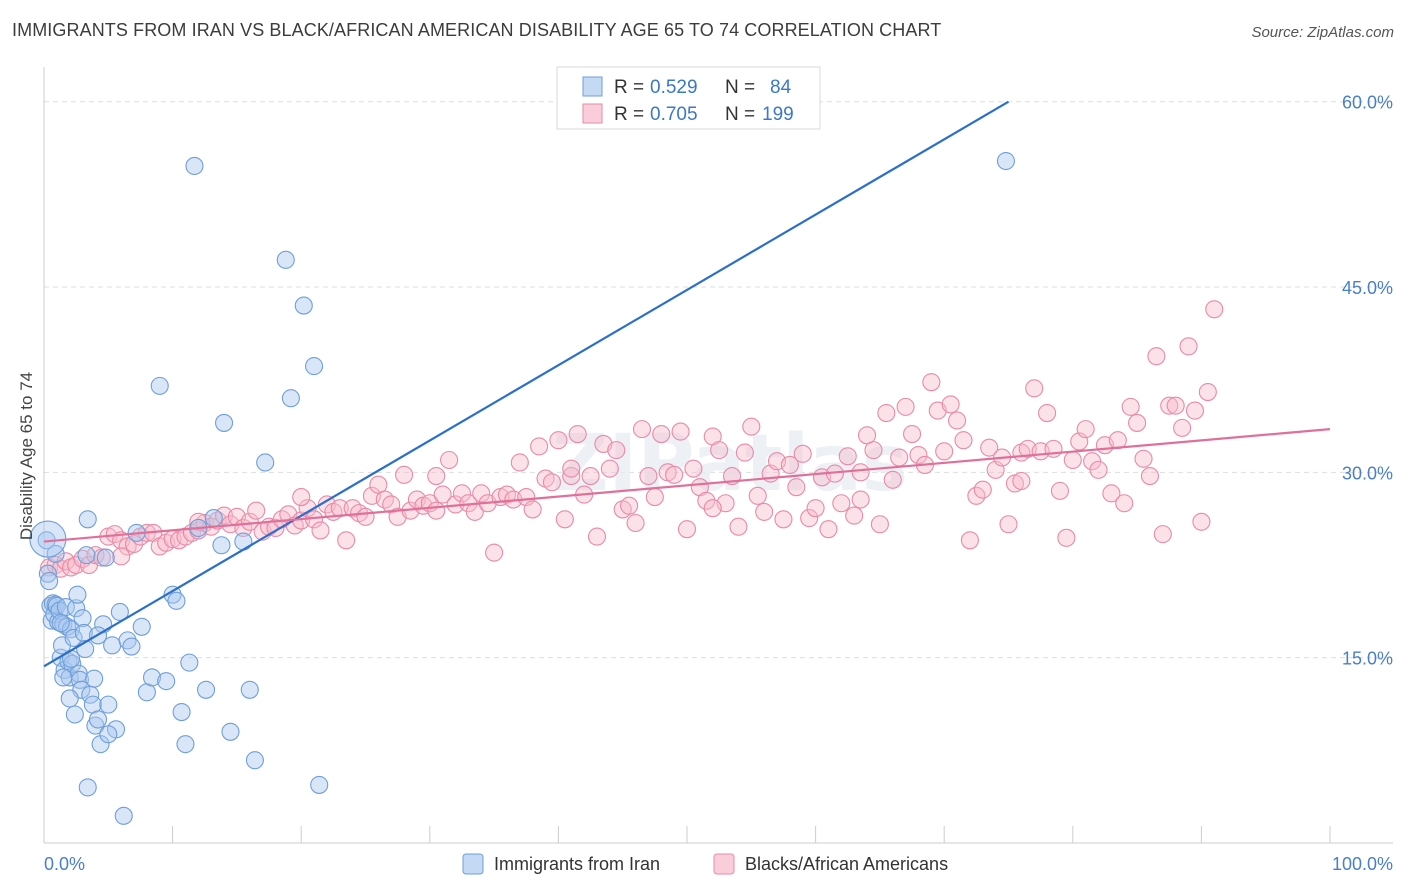 Image resolution: width=1406 pixels, height=892 pixels. Describe the element at coordinates (846, 864) in the screenshot. I see `series-legend-label-pink: Blacks/African Americans` at that location.